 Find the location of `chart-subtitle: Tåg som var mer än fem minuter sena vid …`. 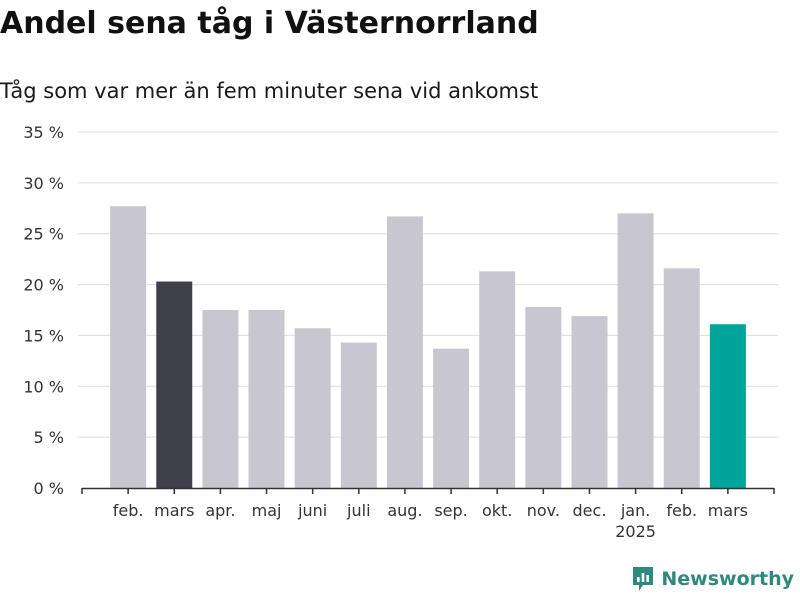

chart-subtitle: Tåg som var mer än fem minuter sena vid … is located at coordinates (269, 91).